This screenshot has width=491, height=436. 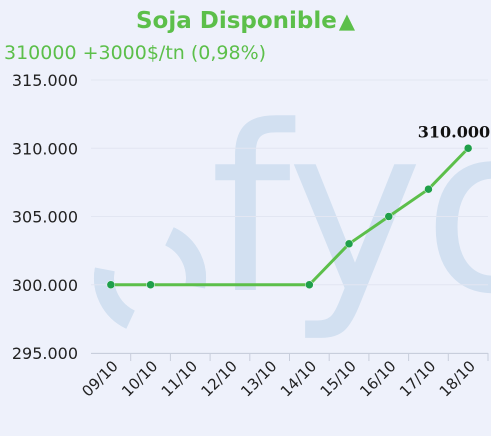 What do you see at coordinates (377, 378) in the screenshot?
I see `x-tick-label: 16/10` at bounding box center [377, 378].